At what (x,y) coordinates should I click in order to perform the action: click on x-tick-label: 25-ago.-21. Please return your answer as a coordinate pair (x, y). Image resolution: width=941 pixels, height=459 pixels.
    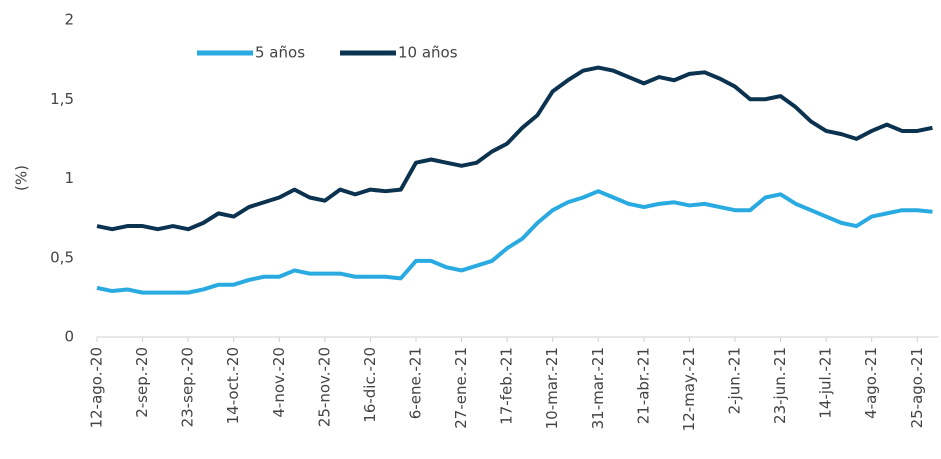
    Looking at the image, I should click on (917, 387).